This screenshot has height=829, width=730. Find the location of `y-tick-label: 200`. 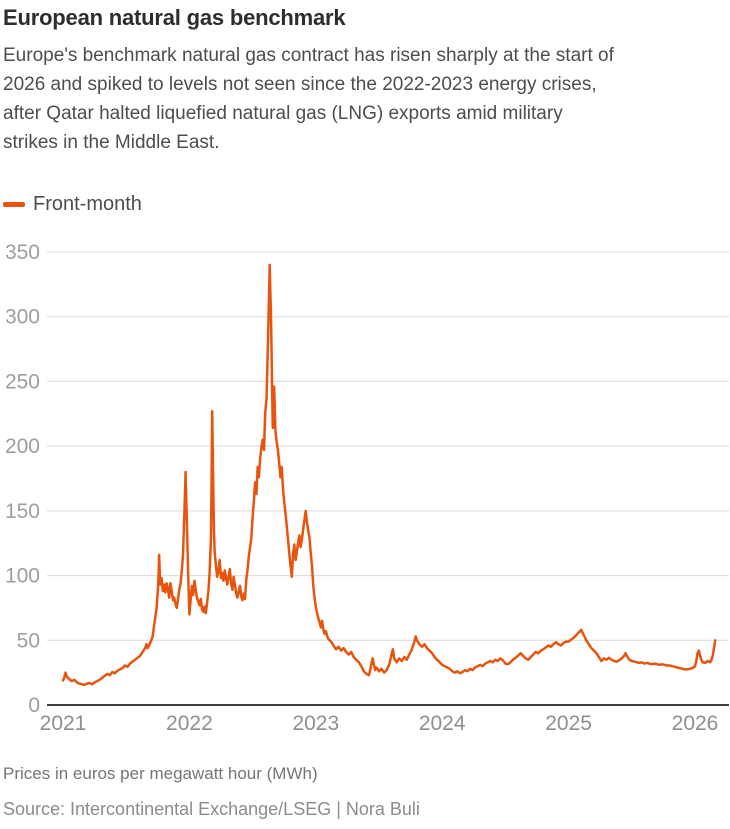

y-tick-label: 200 is located at coordinates (22, 446).